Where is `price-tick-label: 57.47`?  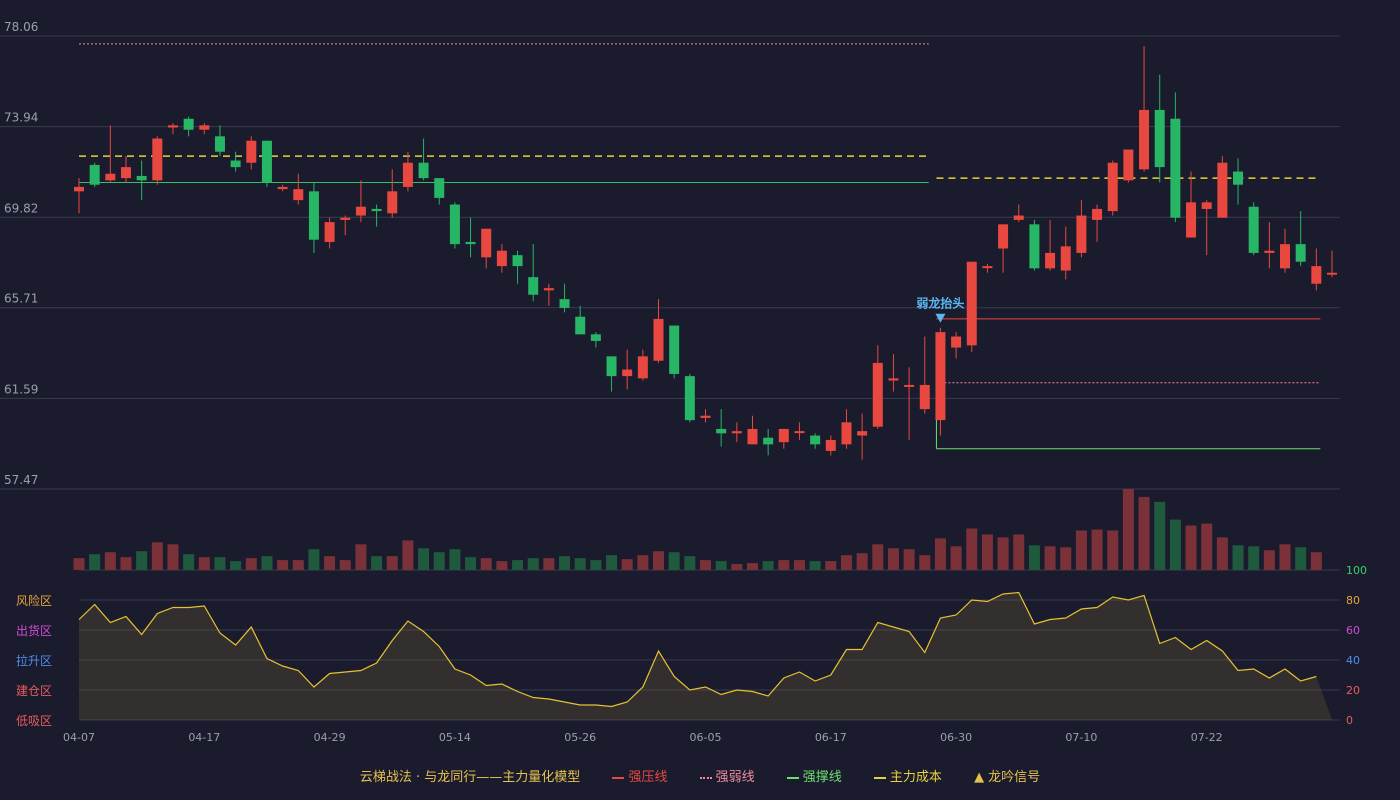
price-tick-label: 57.47 is located at coordinates (21, 480).